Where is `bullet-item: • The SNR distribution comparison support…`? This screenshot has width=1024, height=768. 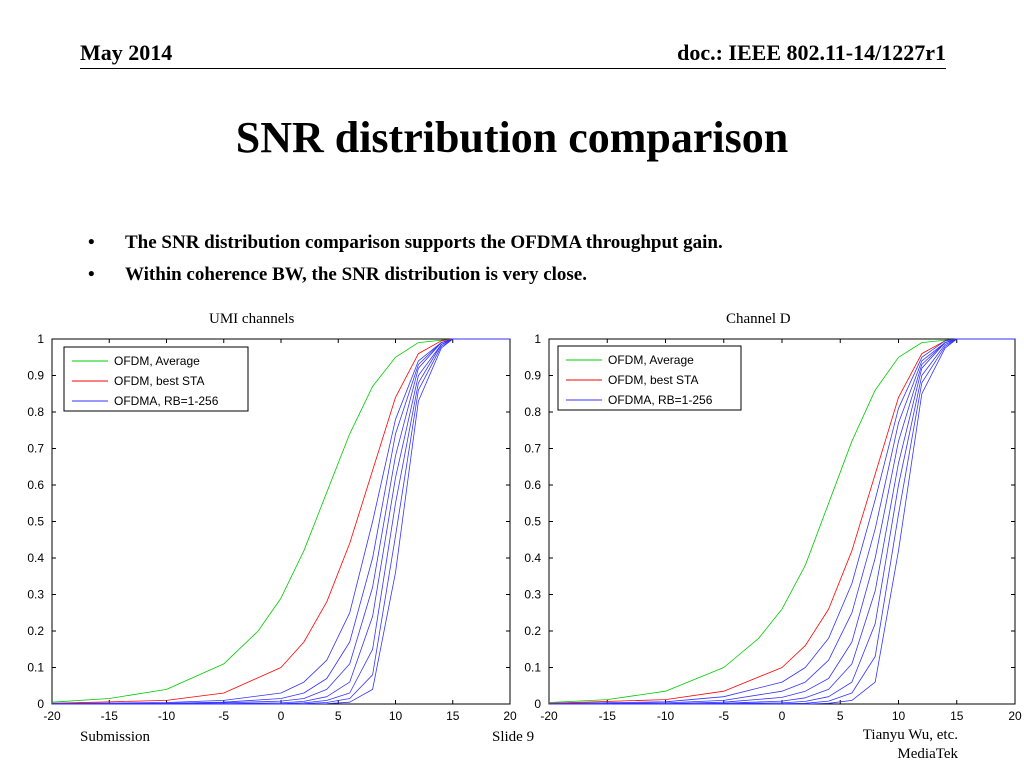
bullet-item: • The SNR distribution comparison support… is located at coordinates (405, 243).